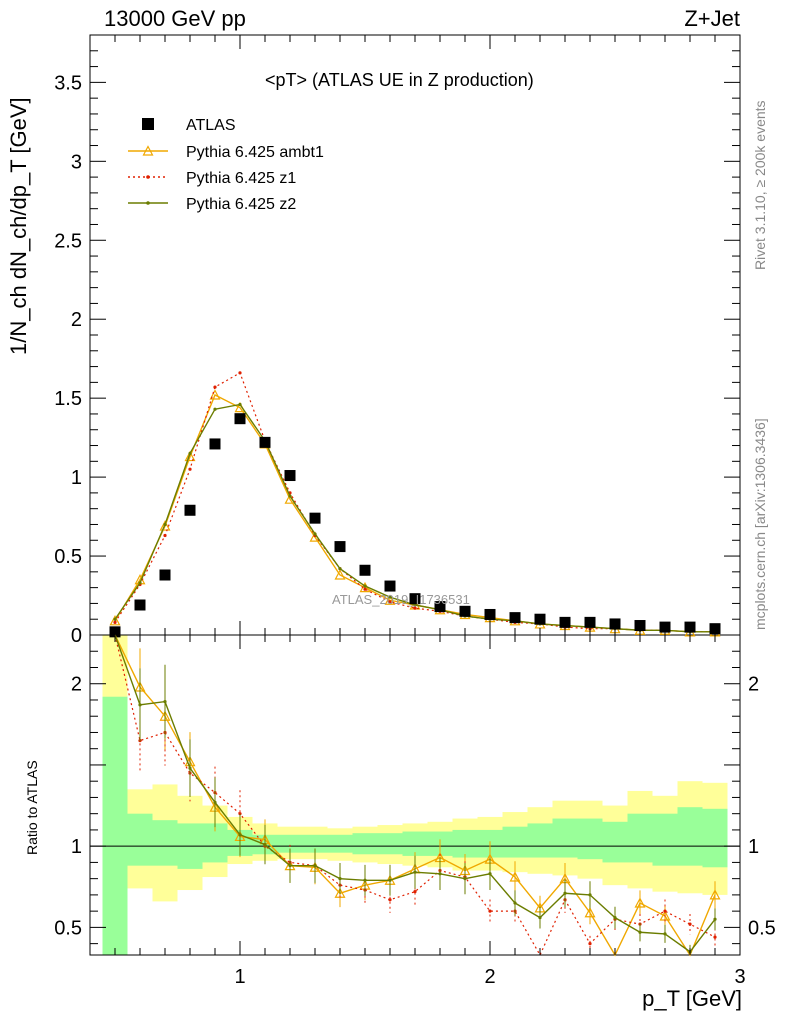  I want to click on x-tick-label: 1, so click(239, 977).